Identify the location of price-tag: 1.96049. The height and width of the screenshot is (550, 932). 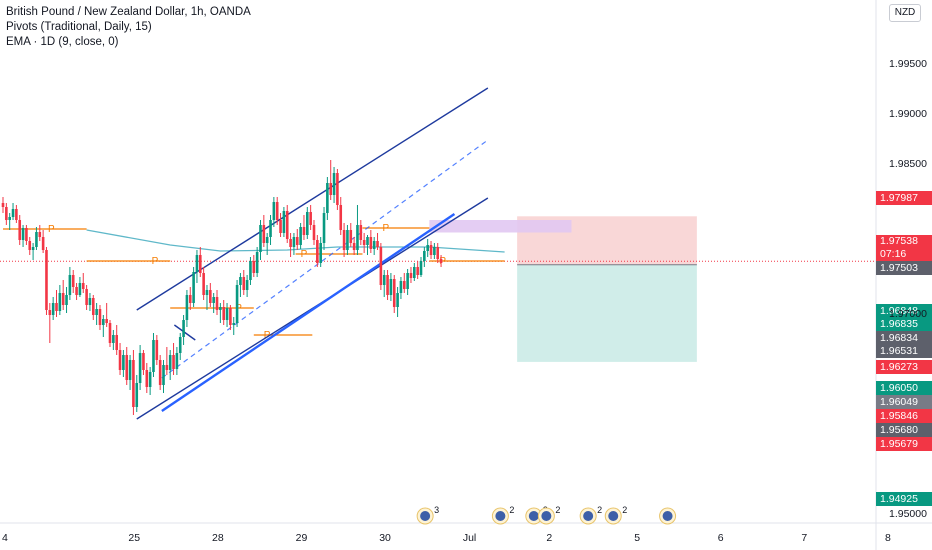
(904, 402).